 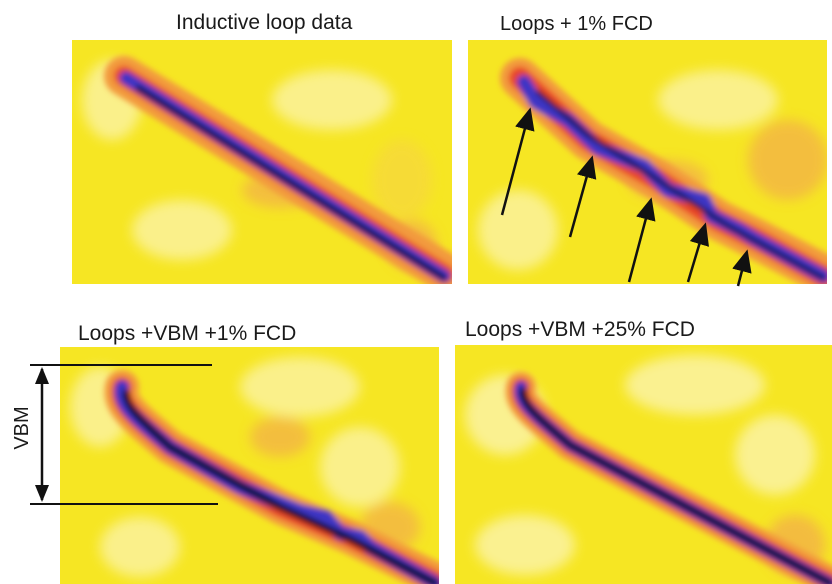 I want to click on panel-title-loops-vbm-25pct-fcd: Loops +VBM +25% FCD, so click(x=580, y=329).